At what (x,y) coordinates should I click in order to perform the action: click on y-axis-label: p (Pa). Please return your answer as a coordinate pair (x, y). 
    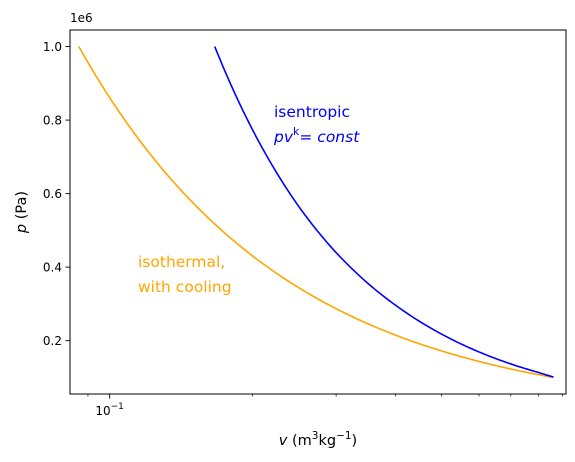
    Looking at the image, I should click on (22, 212).